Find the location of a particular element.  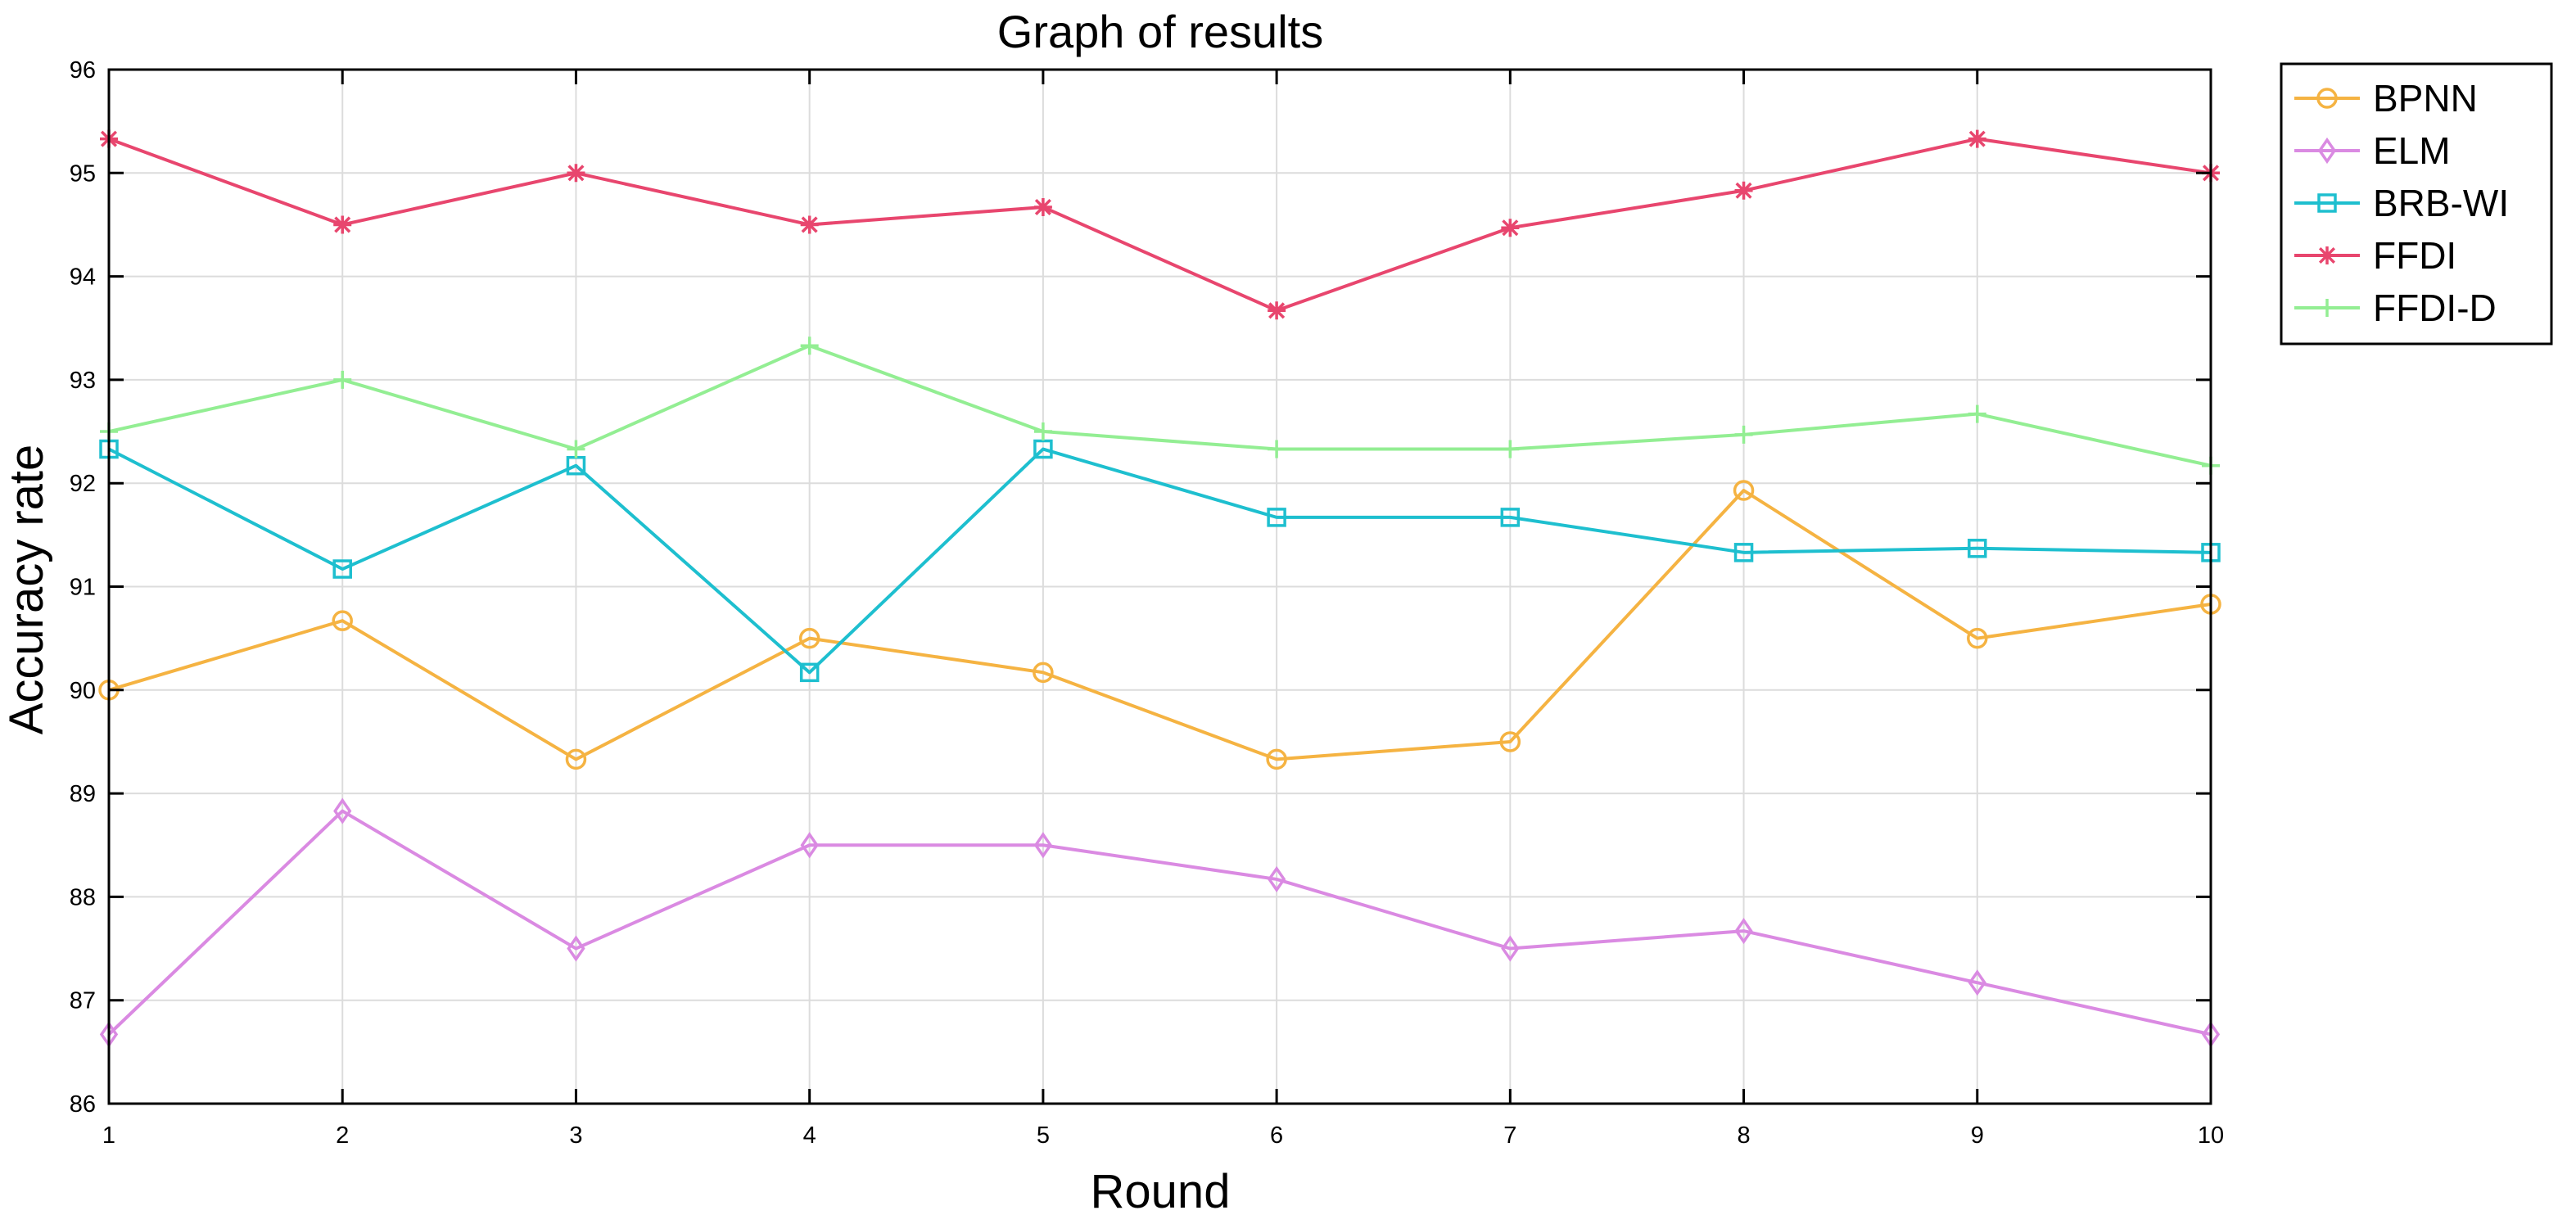

legend-item-ffdi: FFDI is located at coordinates (2375, 256).